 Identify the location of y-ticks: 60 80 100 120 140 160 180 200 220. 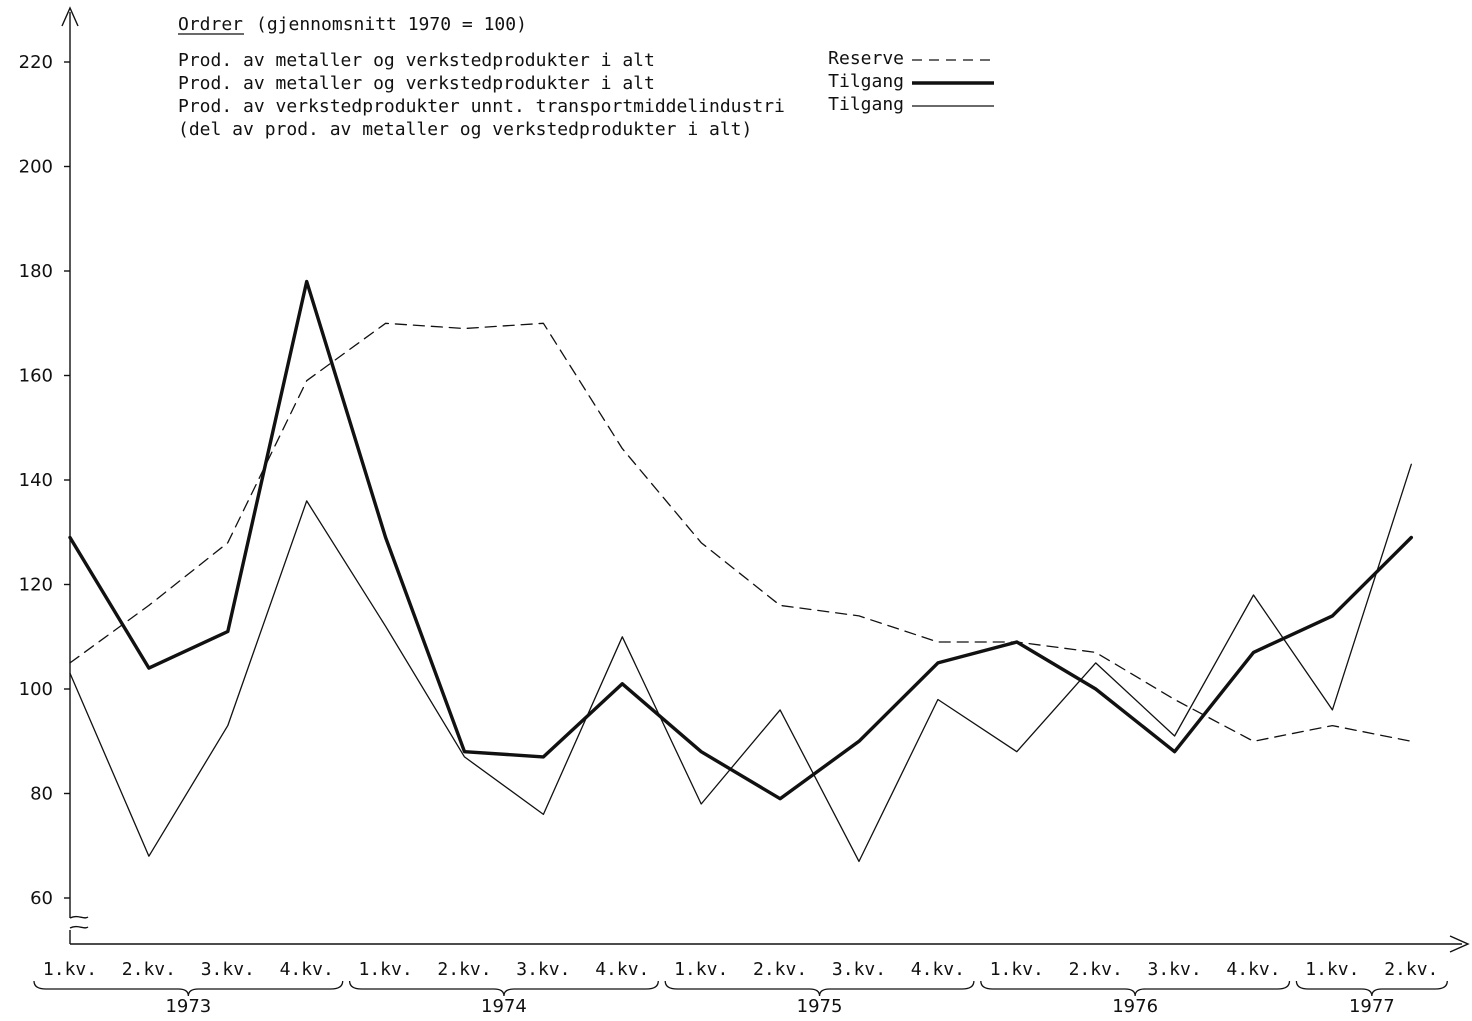
(44, 480).